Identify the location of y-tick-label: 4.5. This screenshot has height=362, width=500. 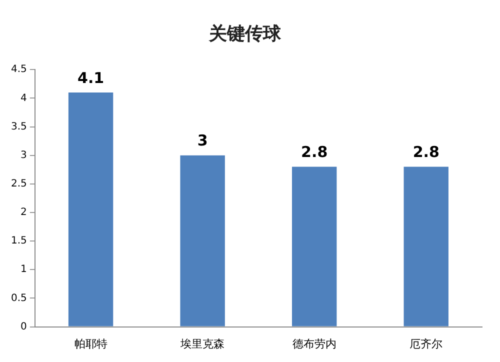
(18, 70).